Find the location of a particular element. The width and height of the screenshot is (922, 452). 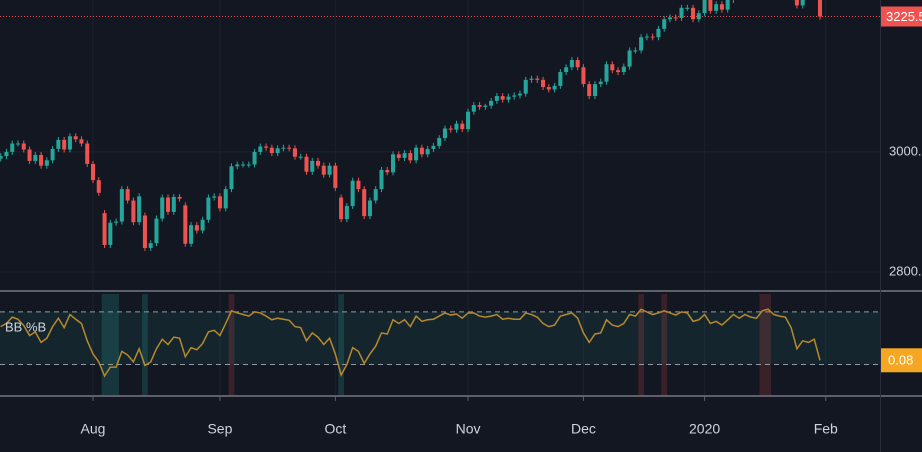

indicator-line is located at coordinates (410, 343).